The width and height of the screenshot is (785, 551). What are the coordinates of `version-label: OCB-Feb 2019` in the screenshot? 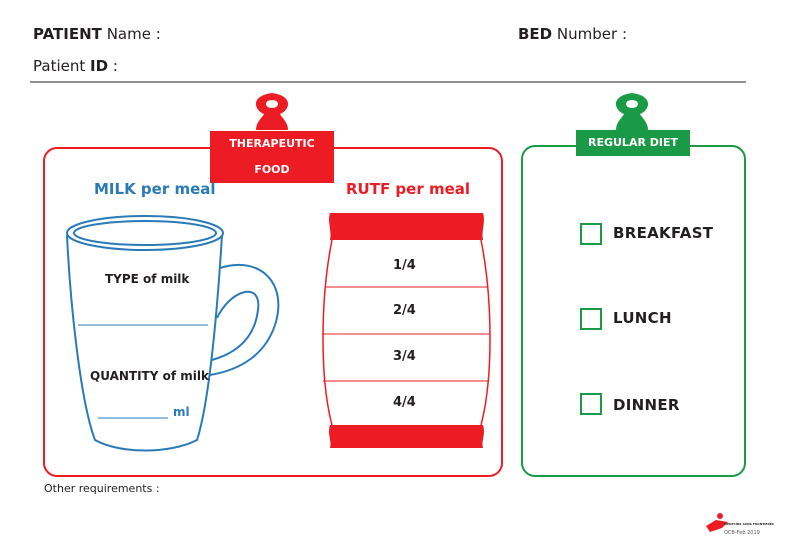 It's located at (742, 533).